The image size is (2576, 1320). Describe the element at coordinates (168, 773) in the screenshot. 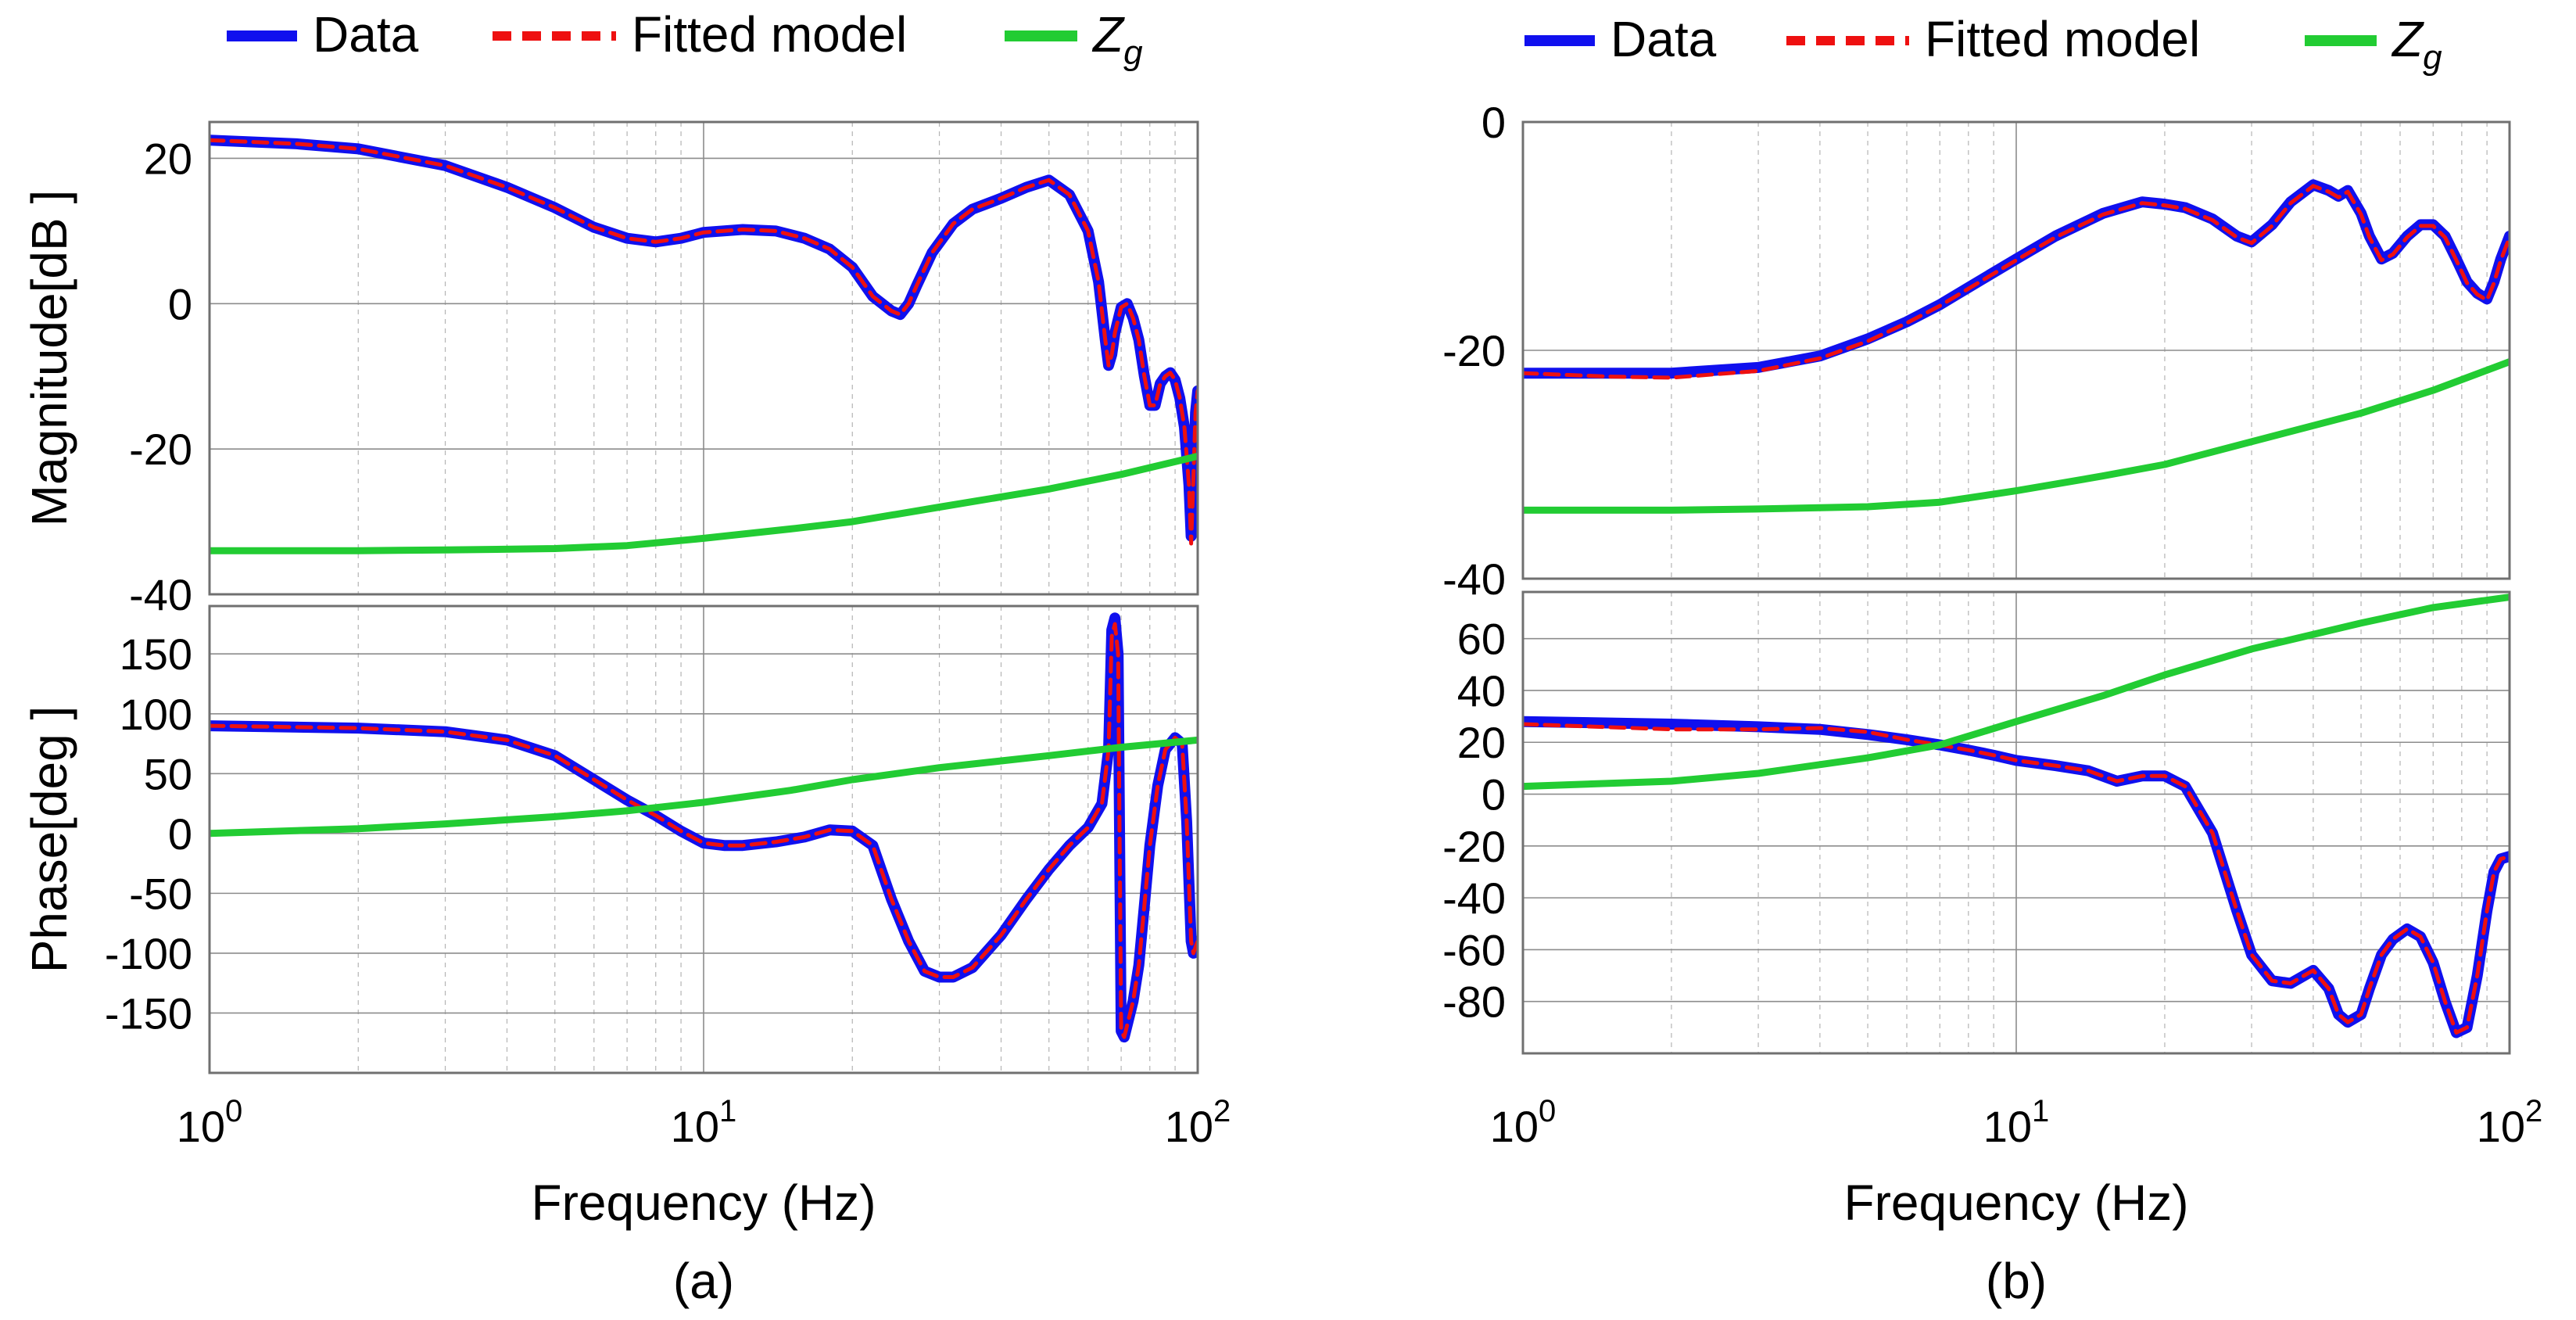

I see `y-tick-label: 50` at that location.